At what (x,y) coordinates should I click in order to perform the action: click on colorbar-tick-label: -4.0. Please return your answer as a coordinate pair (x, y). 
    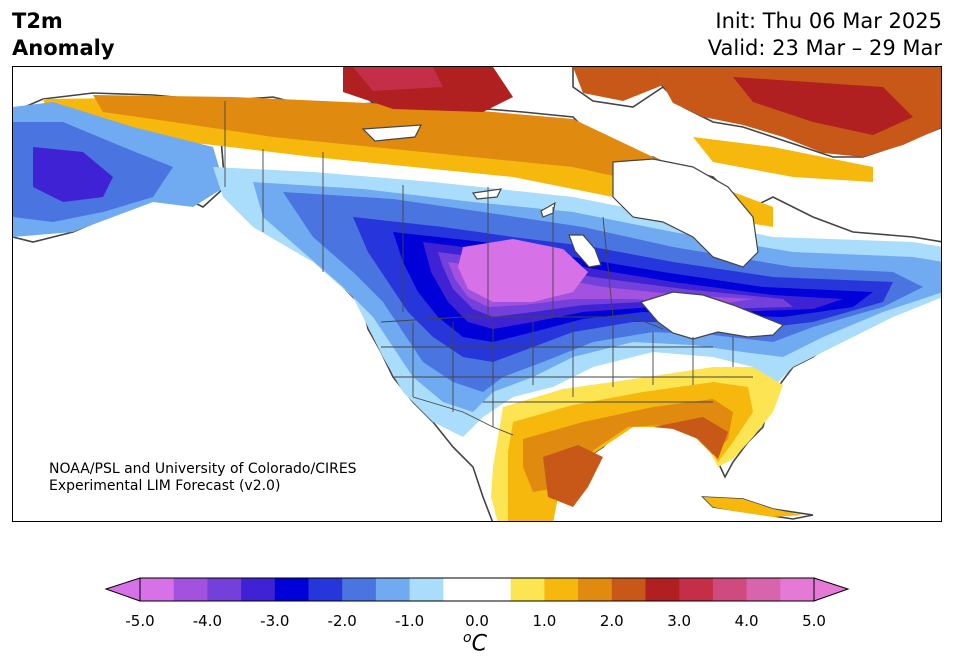
    Looking at the image, I should click on (207, 621).